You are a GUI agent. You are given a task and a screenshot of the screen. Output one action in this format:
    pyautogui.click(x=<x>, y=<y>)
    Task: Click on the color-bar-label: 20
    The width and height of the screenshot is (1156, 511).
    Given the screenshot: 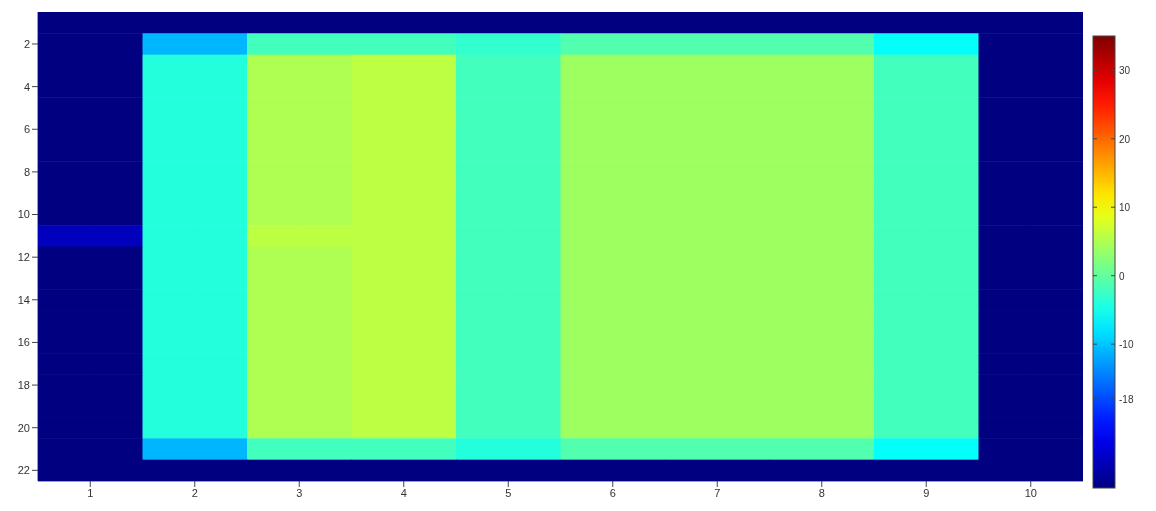 What is the action you would take?
    pyautogui.click(x=1125, y=139)
    